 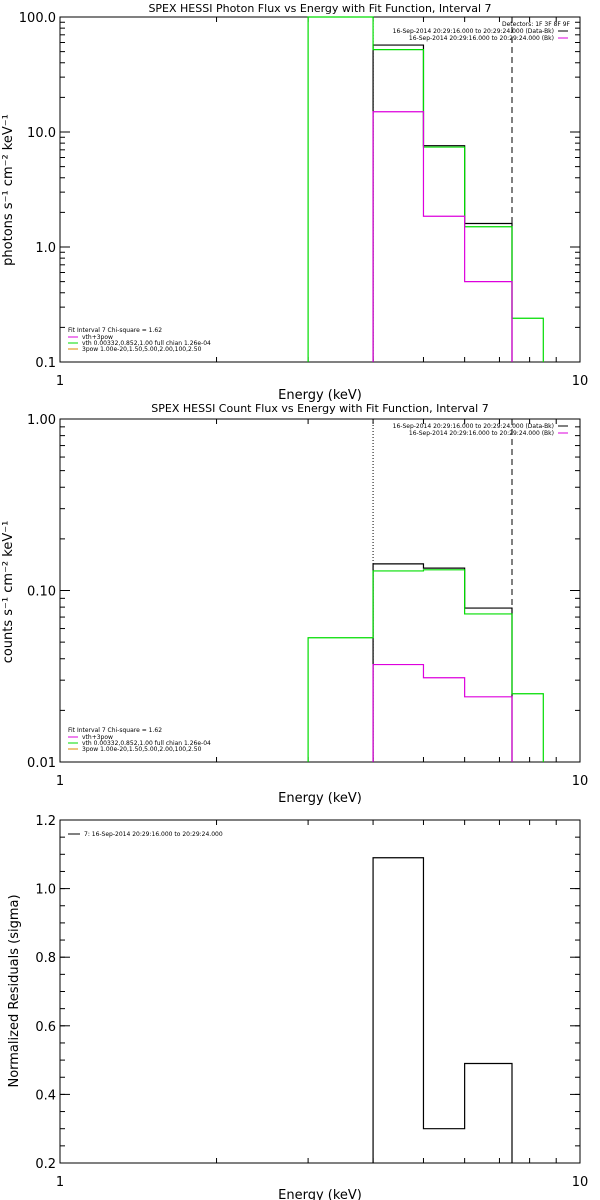 What do you see at coordinates (14, 990) in the screenshot?
I see `residuals-ylabel: Normalized Residuals (sigma)` at bounding box center [14, 990].